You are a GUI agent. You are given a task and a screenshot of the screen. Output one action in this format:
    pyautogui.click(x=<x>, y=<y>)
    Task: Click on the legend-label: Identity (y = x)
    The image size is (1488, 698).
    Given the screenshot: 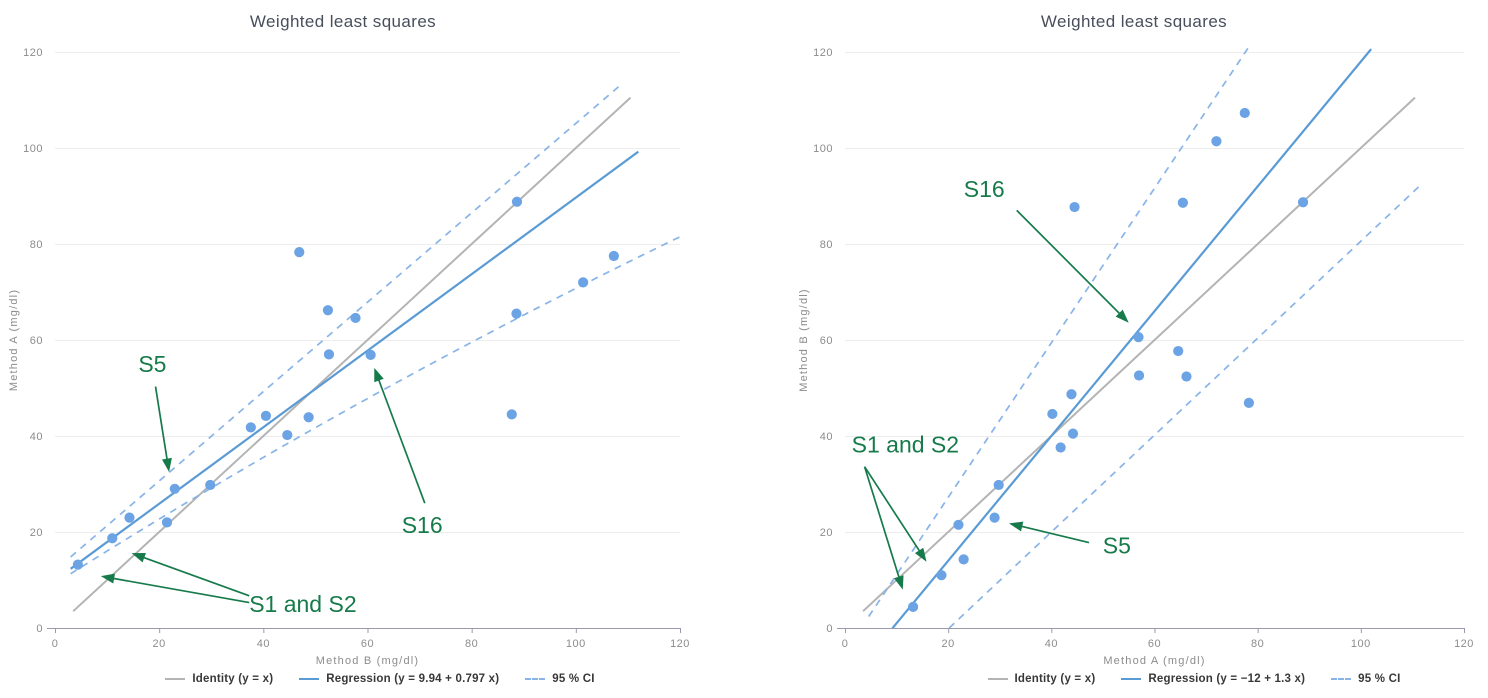 What is the action you would take?
    pyautogui.click(x=233, y=679)
    